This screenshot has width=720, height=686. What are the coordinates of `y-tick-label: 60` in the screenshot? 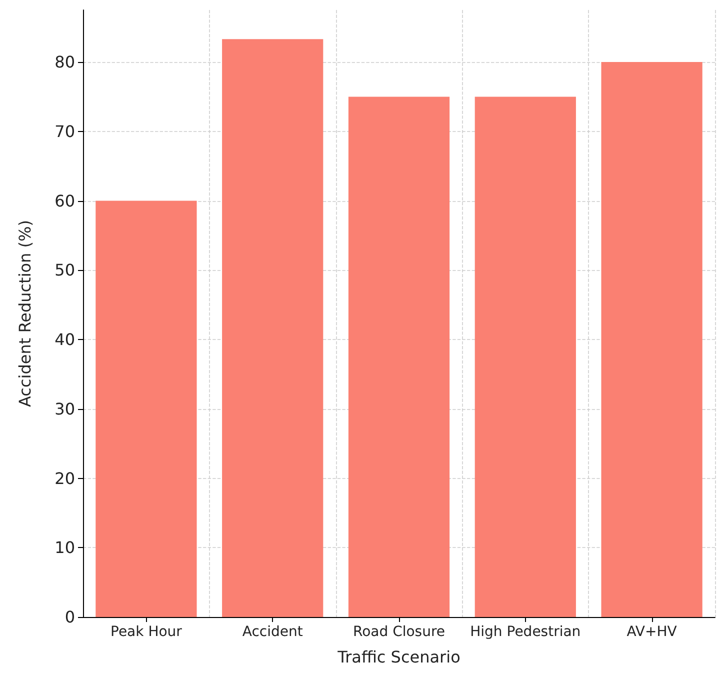 It's located at (64, 200).